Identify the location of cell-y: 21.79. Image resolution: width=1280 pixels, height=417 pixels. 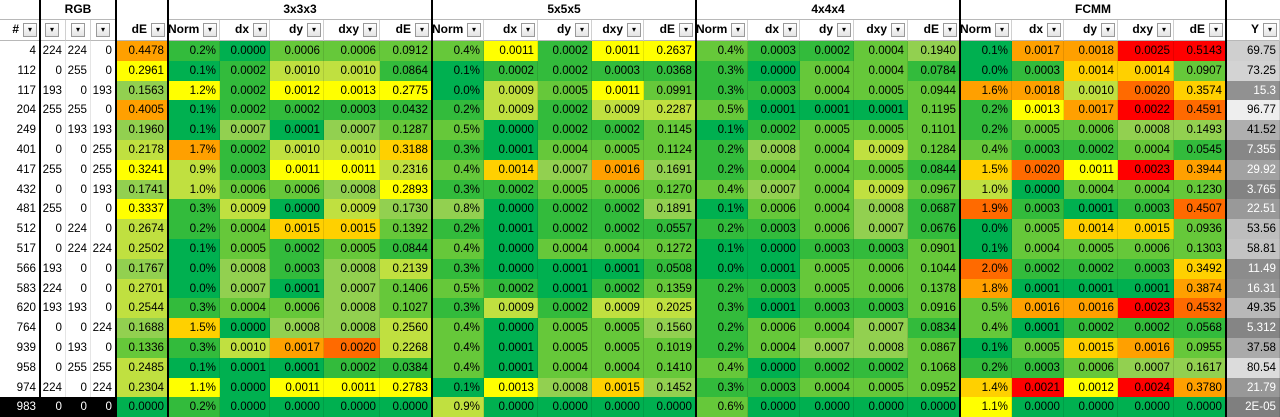
(1253, 387).